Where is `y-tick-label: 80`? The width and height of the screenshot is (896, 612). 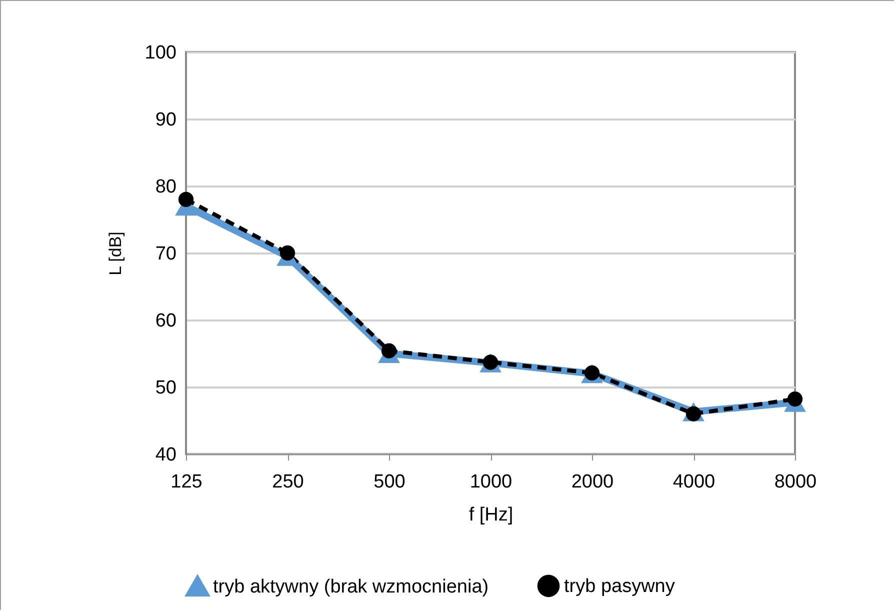 y-tick-label: 80 is located at coordinates (165, 187).